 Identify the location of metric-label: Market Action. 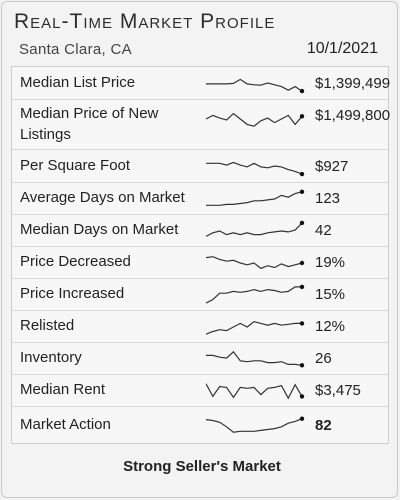
(65, 424).